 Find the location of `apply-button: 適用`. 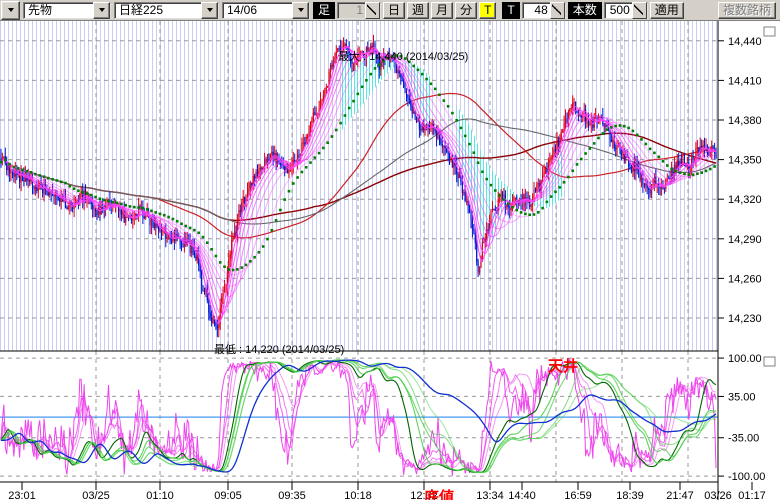

apply-button: 適用 is located at coordinates (666, 10).